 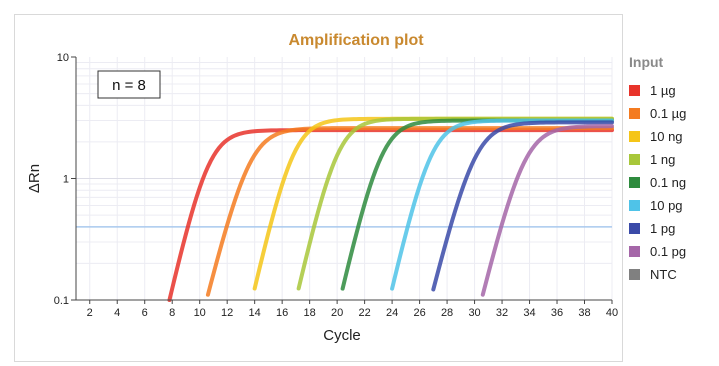 I want to click on legend-label: 0.1 pg, so click(x=668, y=251).